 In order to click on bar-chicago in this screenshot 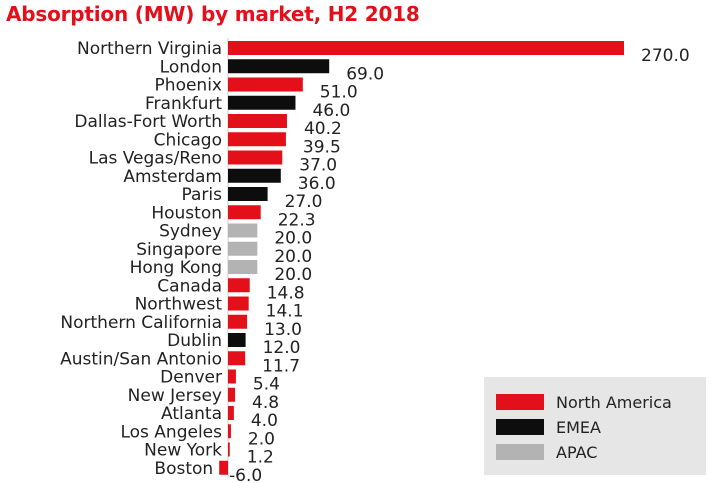, I will do `click(257, 139)`.